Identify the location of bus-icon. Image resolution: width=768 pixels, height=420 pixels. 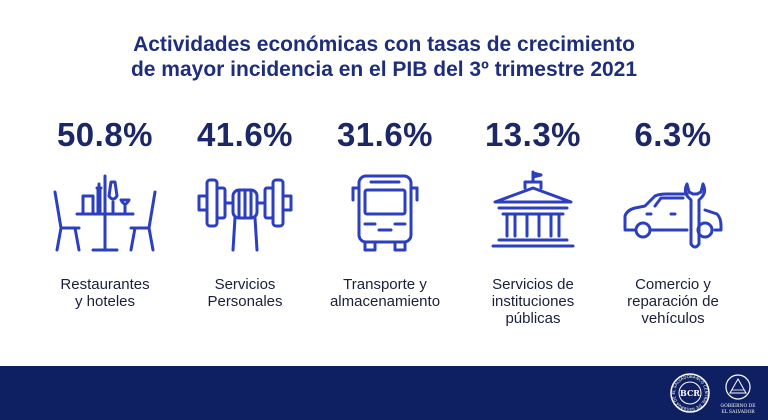
(385, 213).